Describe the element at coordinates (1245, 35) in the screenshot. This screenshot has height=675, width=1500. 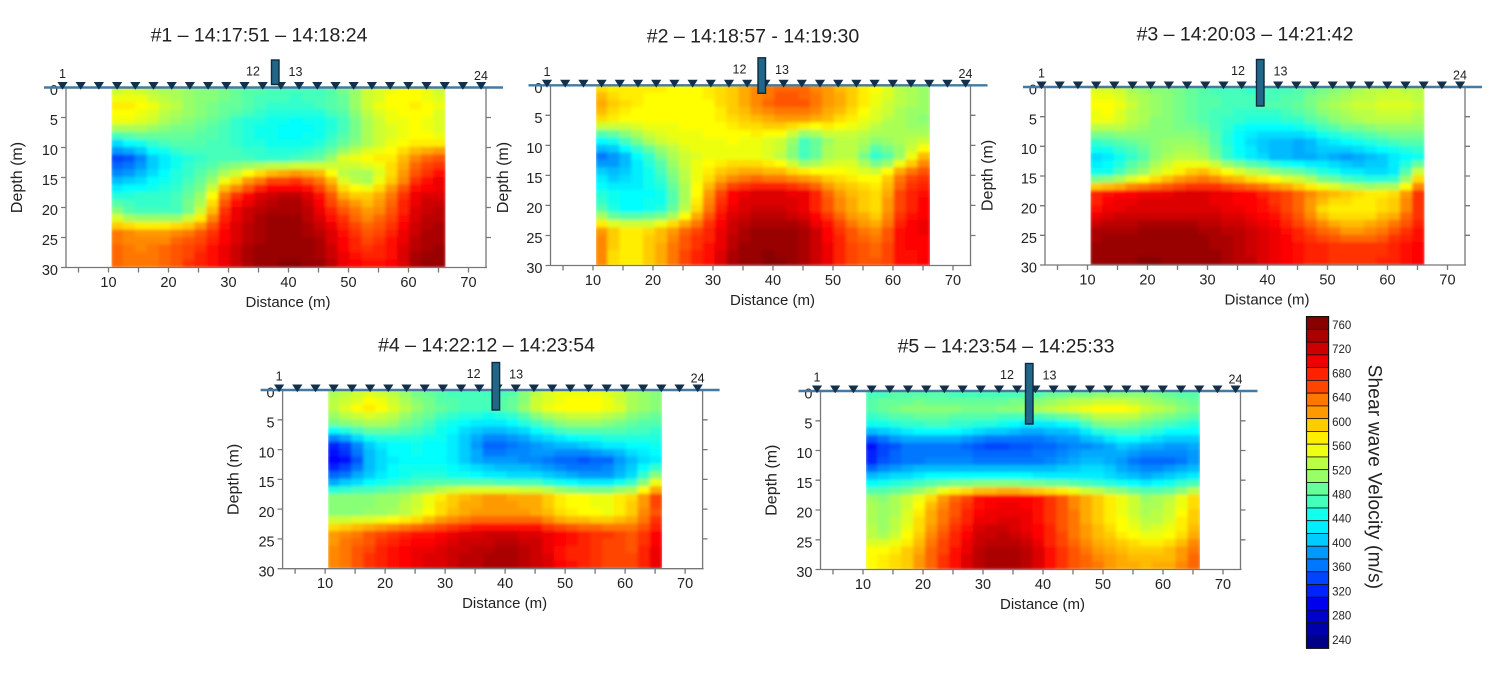
I see `svg-text: #3 – 14:20:03 – 14:21:42` at that location.